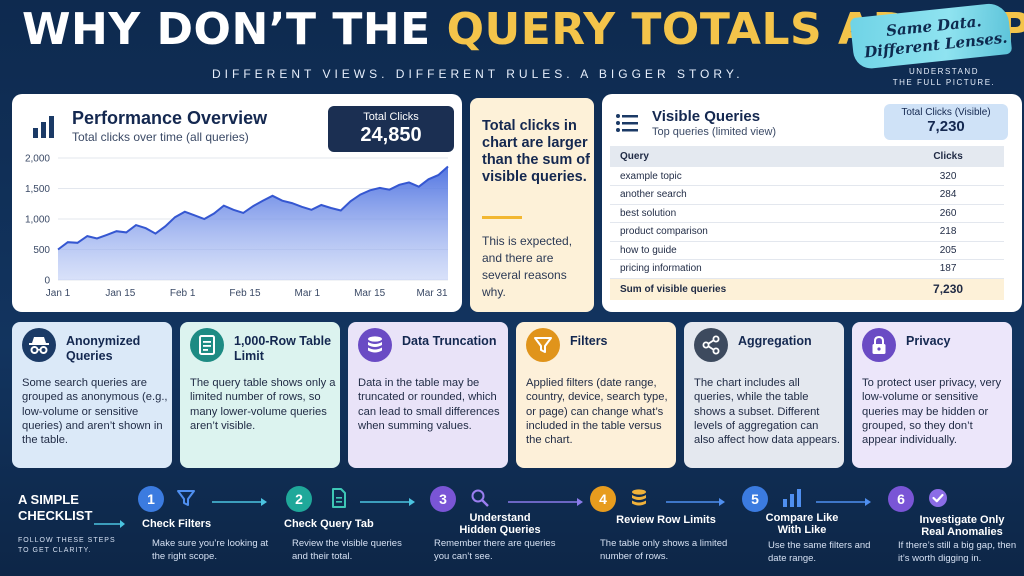  I want to click on queries-title: Visible Queries, so click(706, 116).